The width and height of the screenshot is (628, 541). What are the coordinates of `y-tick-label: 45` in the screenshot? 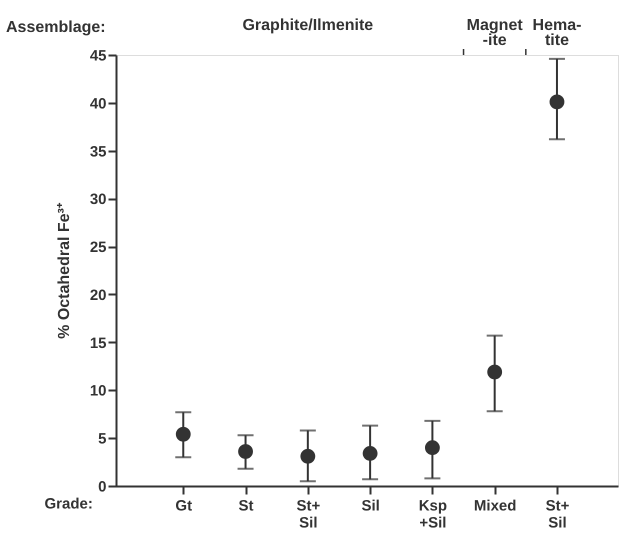 It's located at (98, 56).